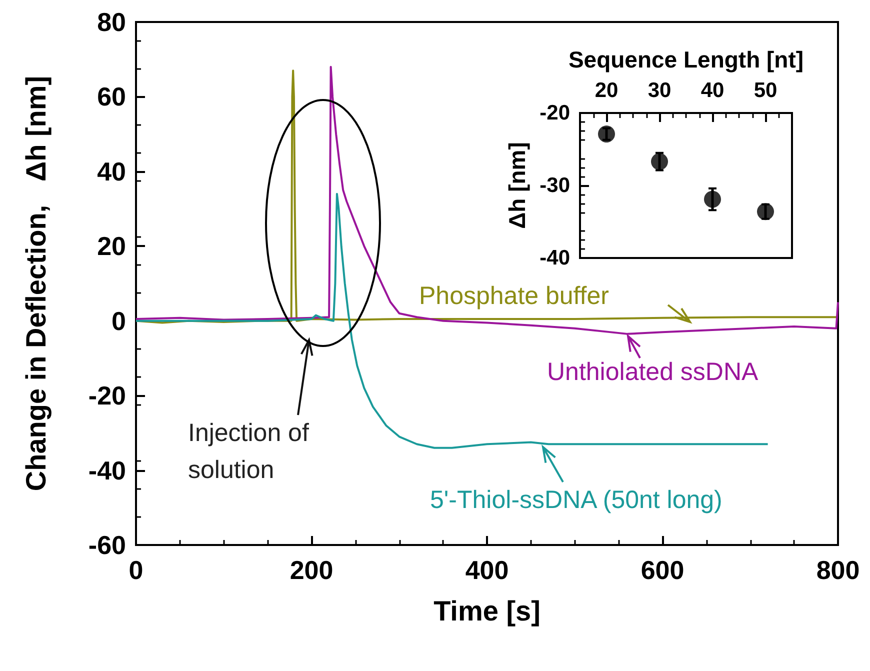 The width and height of the screenshot is (870, 671). Describe the element at coordinates (517, 185) in the screenshot. I see `y-axis-title: Δh [nm]` at that location.